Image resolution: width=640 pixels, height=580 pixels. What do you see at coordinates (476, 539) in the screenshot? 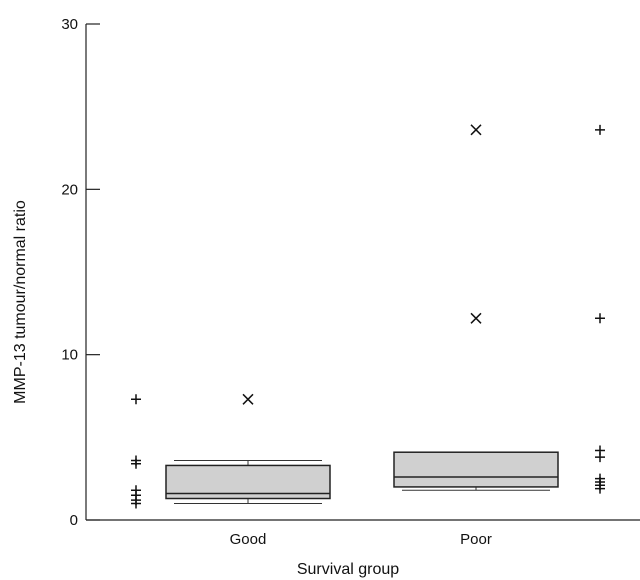
I see `x-tick-label-poor: Poor` at bounding box center [476, 539].